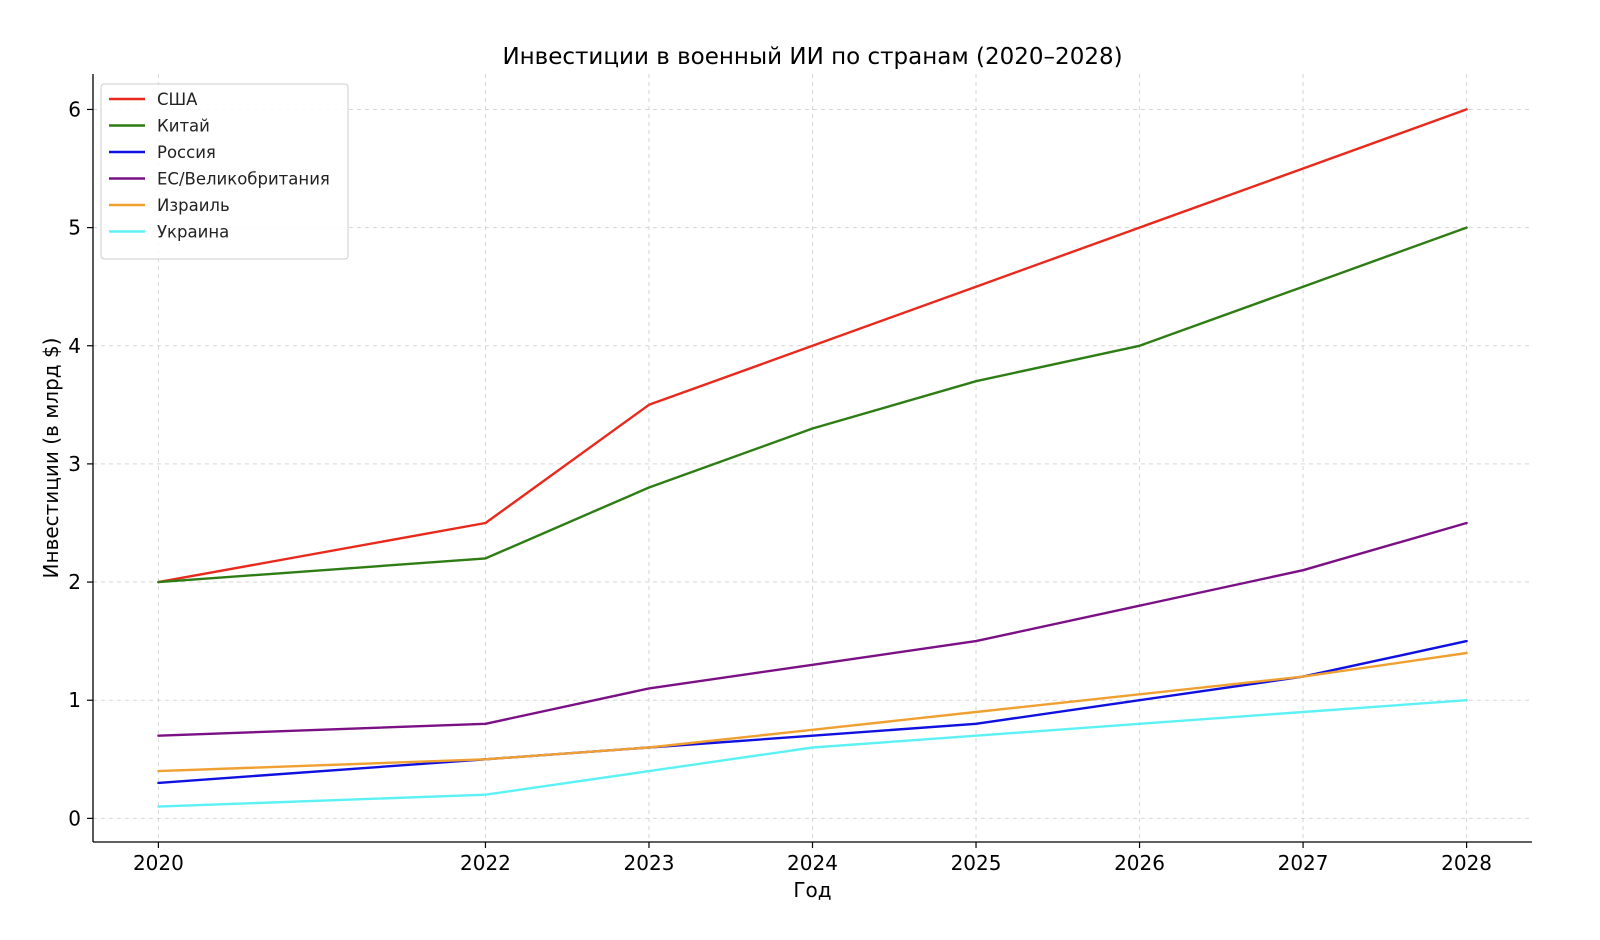 This screenshot has height=940, width=1600. What do you see at coordinates (74, 818) in the screenshot?
I see `y-tick-label: 0` at bounding box center [74, 818].